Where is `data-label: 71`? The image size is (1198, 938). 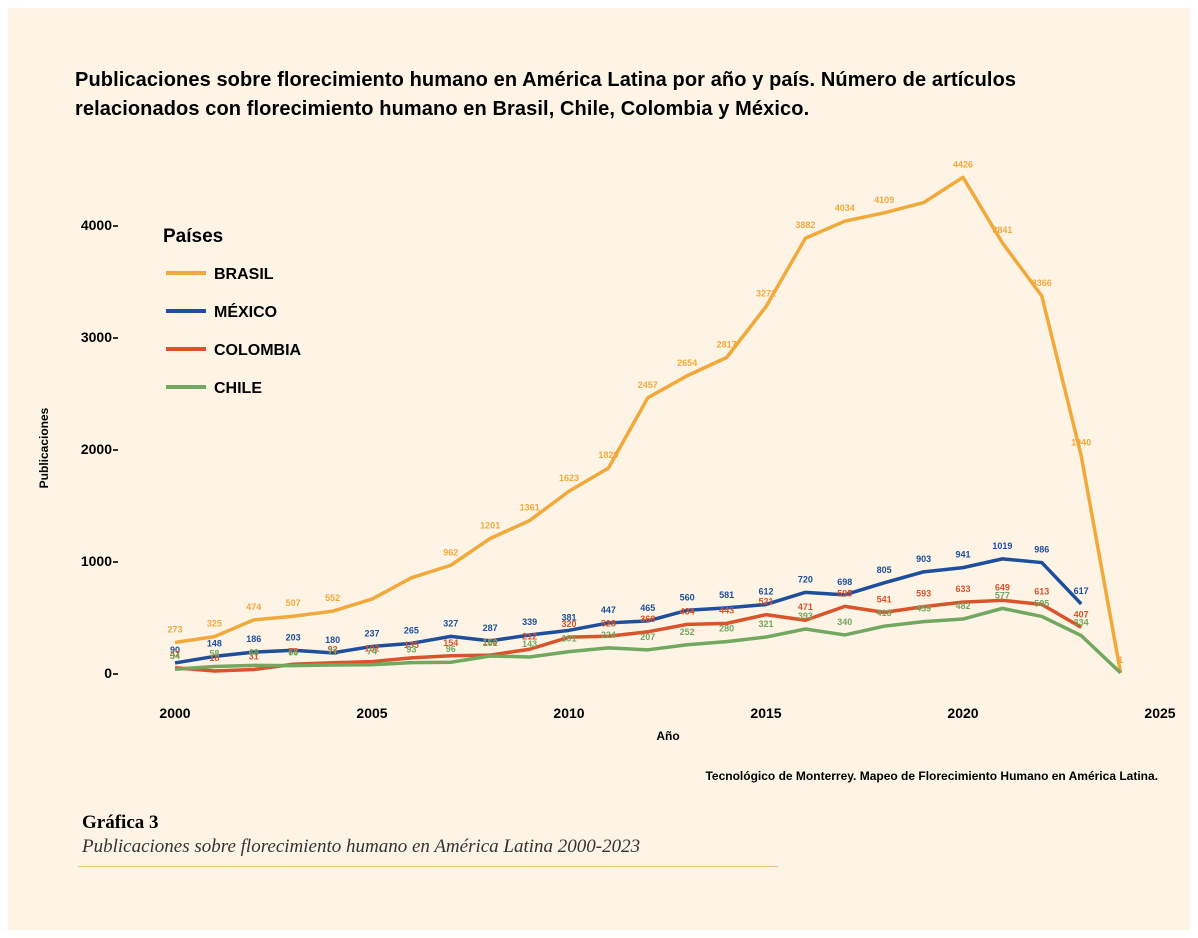 data-label: 71 is located at coordinates (333, 652).